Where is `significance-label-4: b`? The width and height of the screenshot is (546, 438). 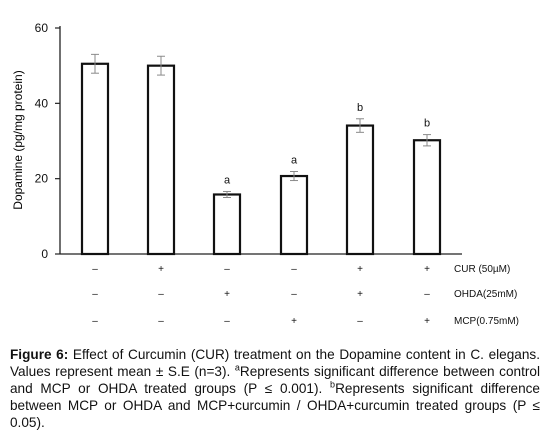
significance-label-4: b is located at coordinates (360, 108).